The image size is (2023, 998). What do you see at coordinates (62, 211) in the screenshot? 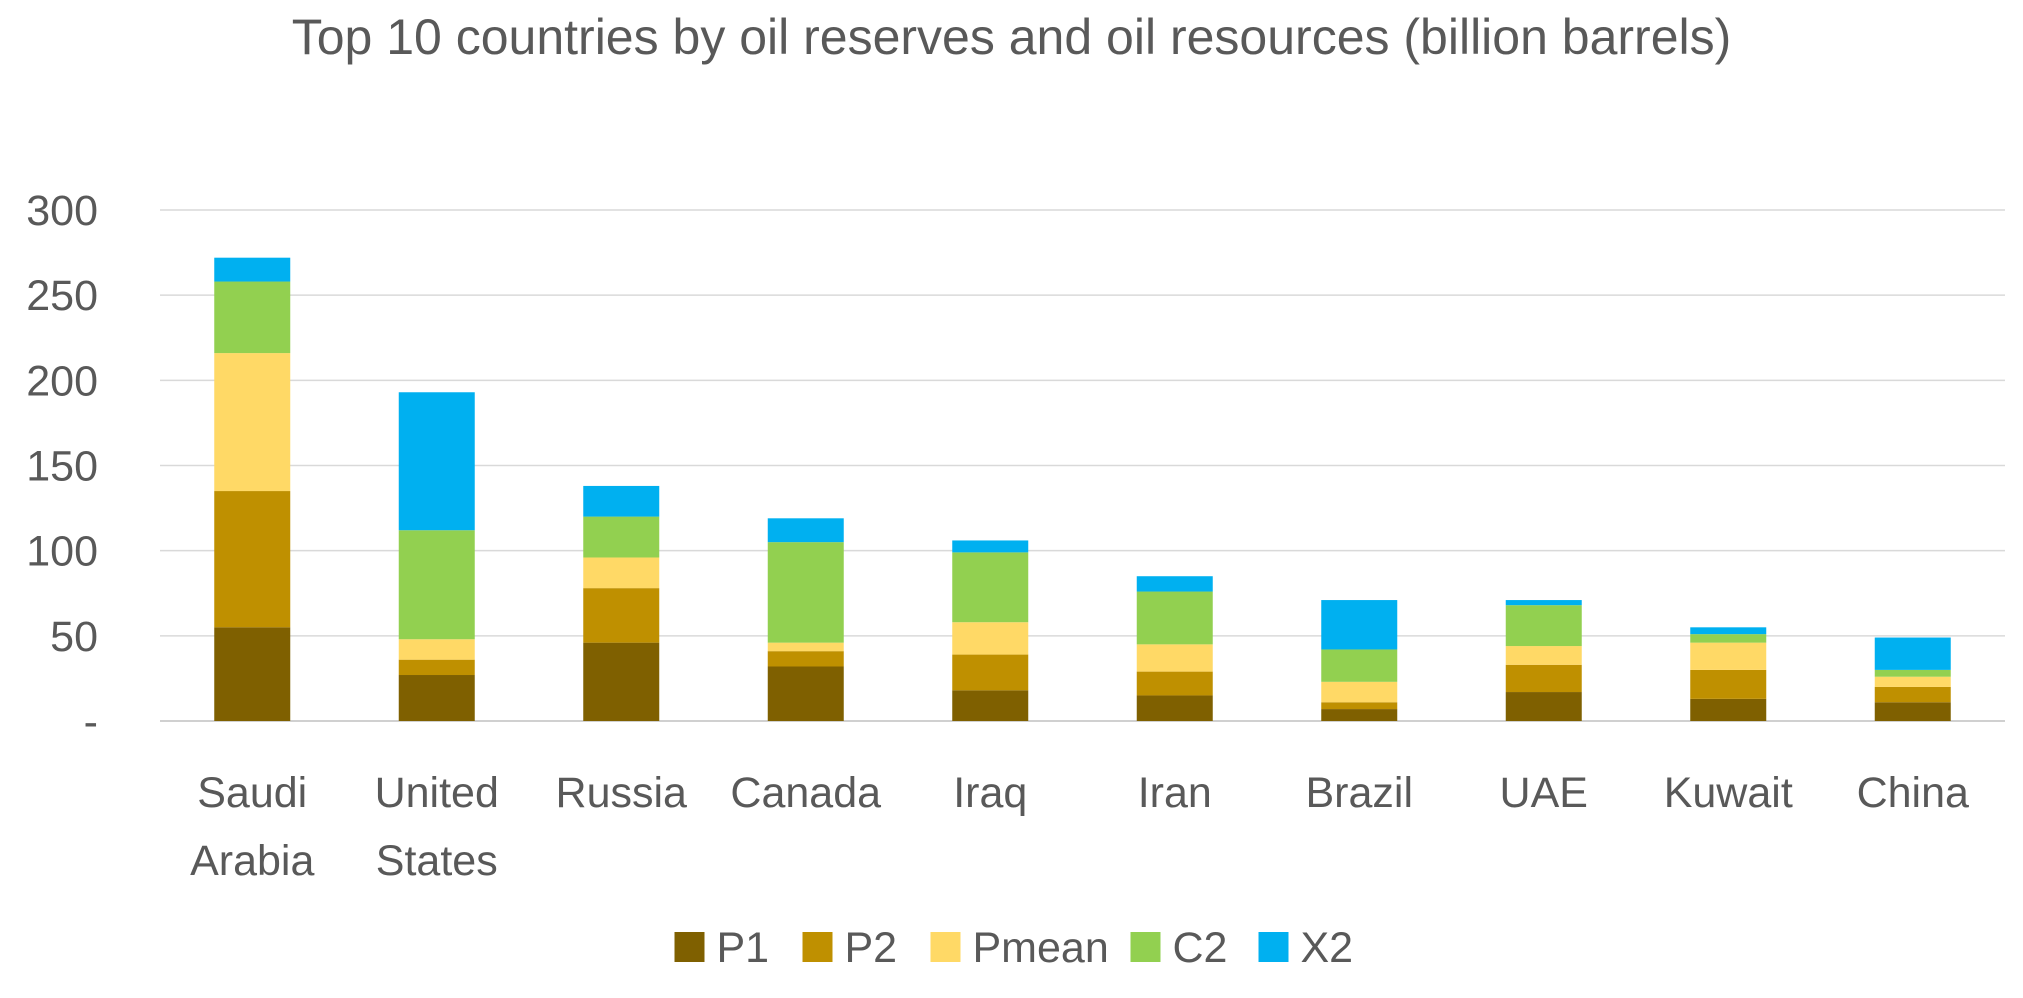
I see `y-tick-label: 300` at bounding box center [62, 211].